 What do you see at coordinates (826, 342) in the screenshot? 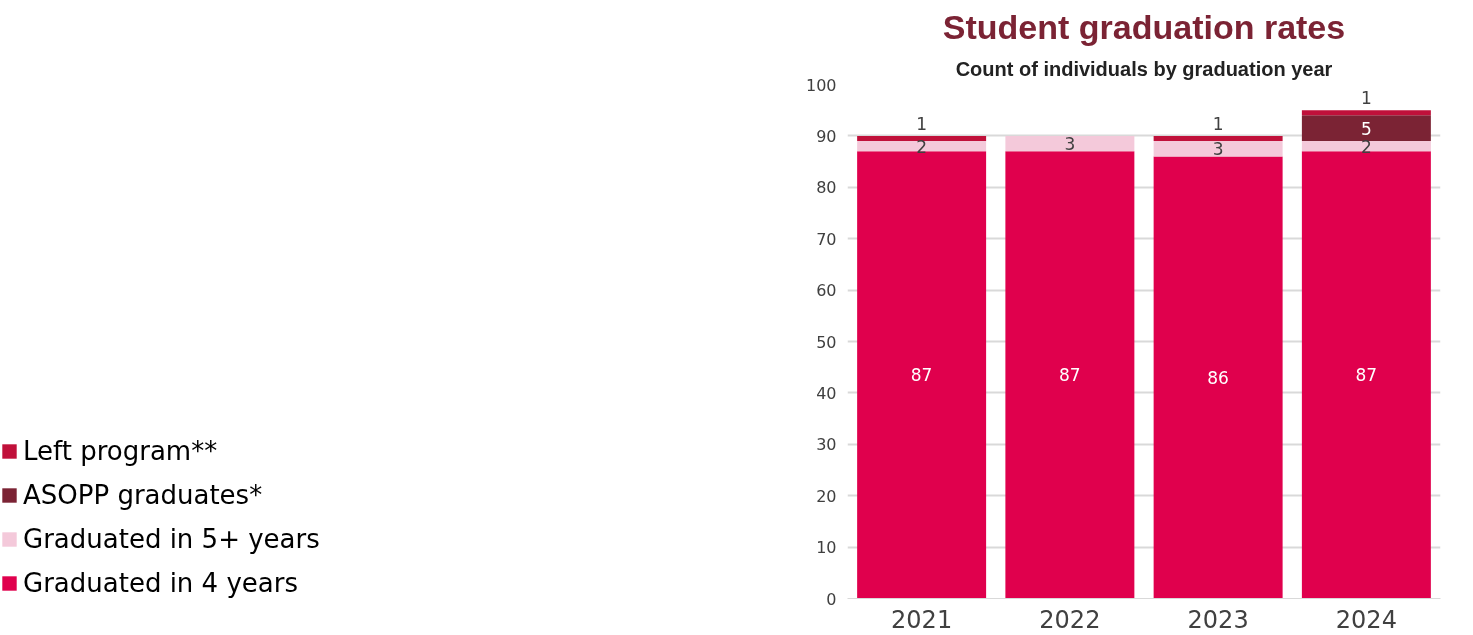
I see `y-tick-label: 50` at bounding box center [826, 342].